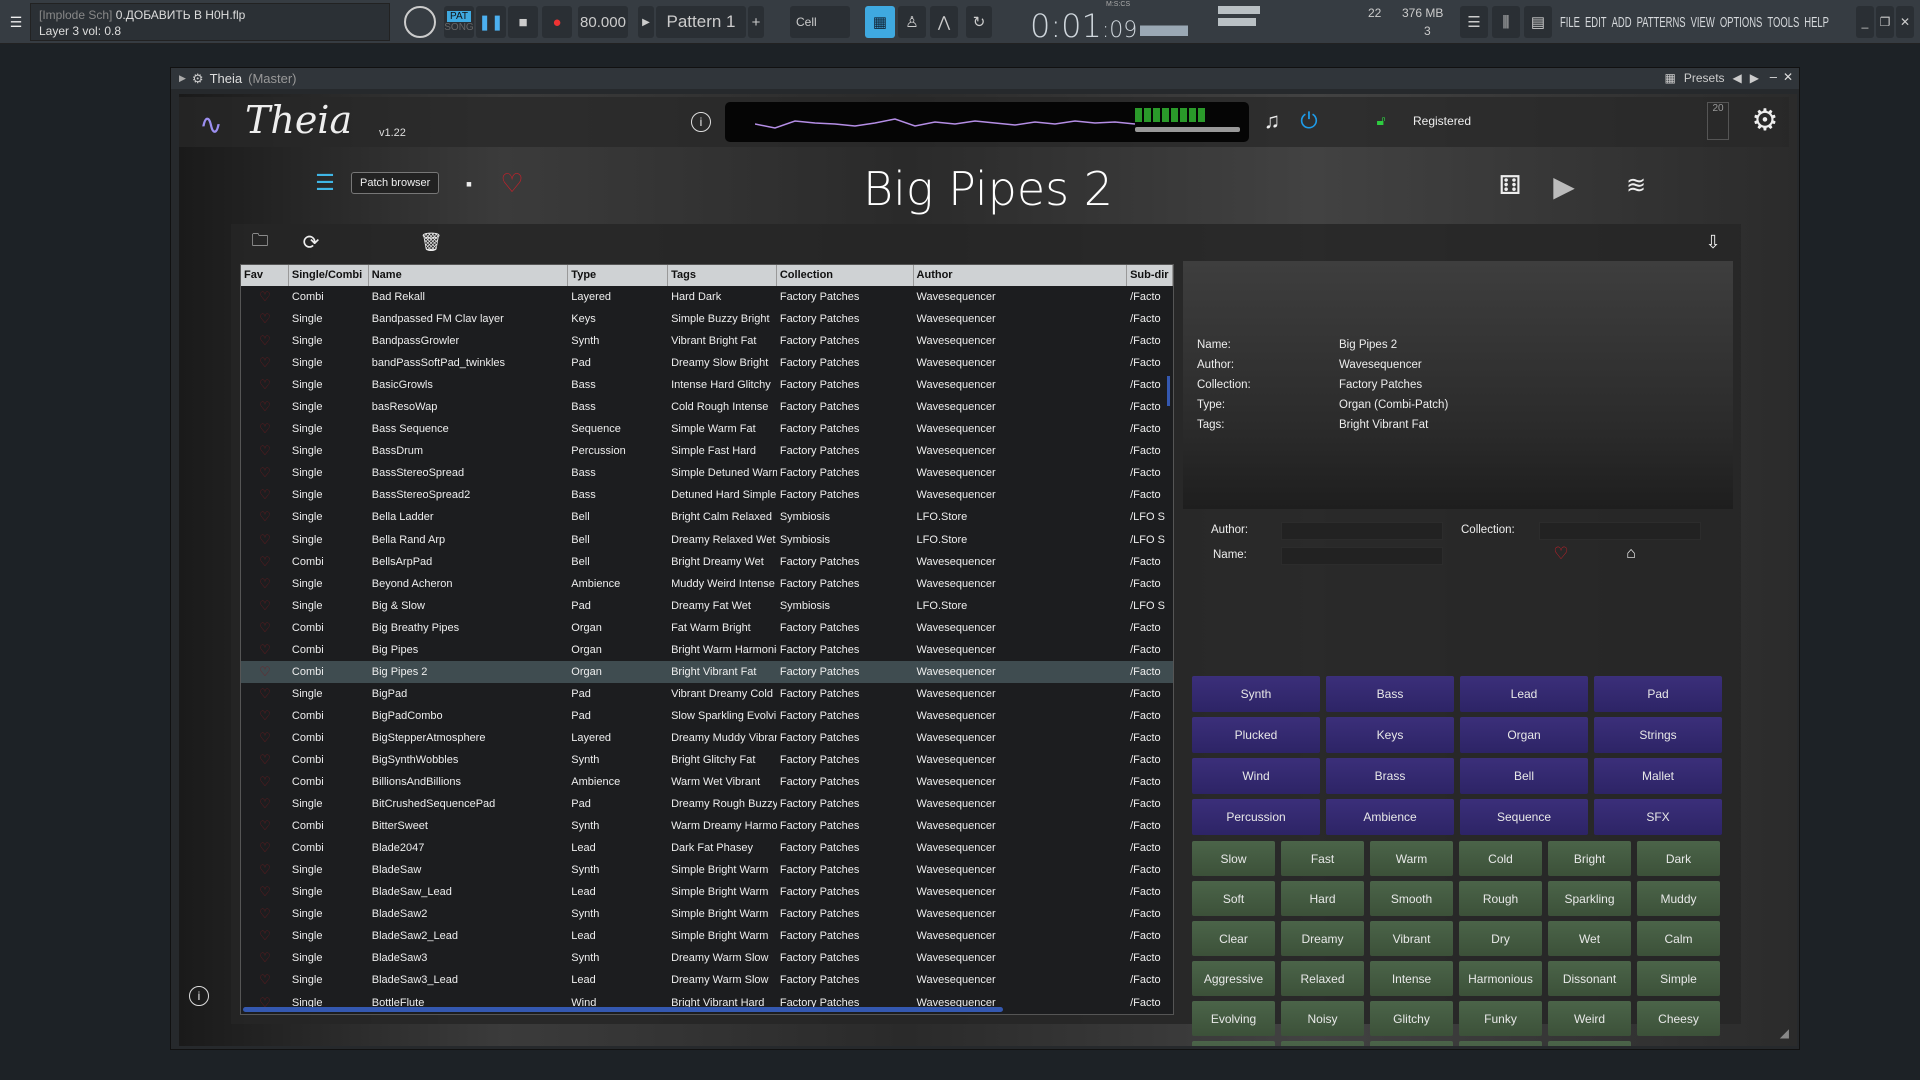 This screenshot has height=1080, width=1920. What do you see at coordinates (1390, 694) in the screenshot?
I see `type-button-bass: Bass` at bounding box center [1390, 694].